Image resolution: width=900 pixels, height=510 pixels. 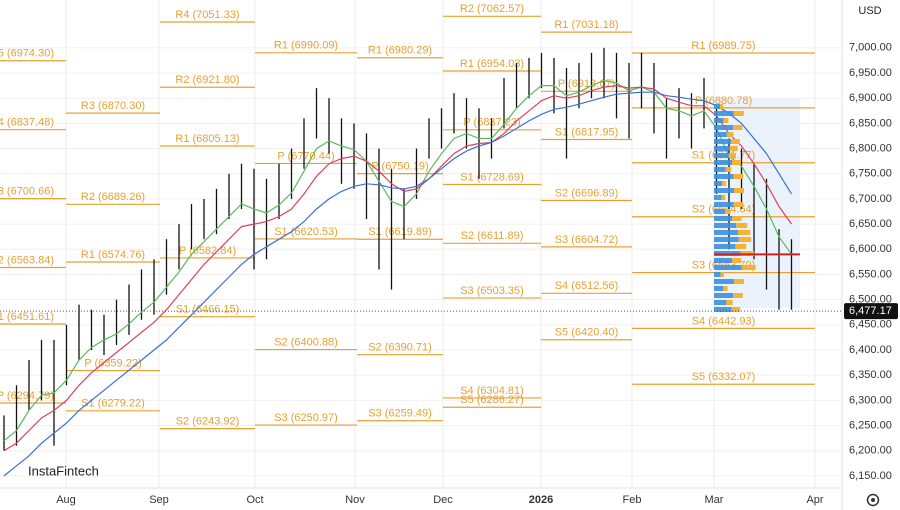 I want to click on pivot-label: R4 (7051.33), so click(x=207, y=15).